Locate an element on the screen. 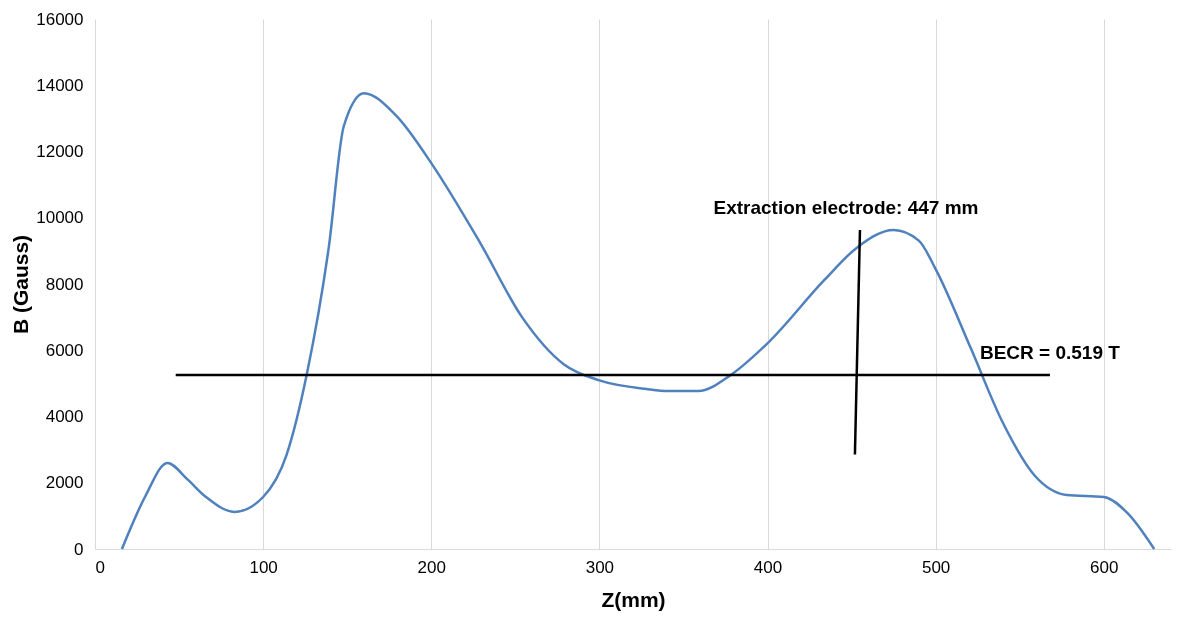 The width and height of the screenshot is (1181, 620). x-tick-label: 400 is located at coordinates (768, 567).